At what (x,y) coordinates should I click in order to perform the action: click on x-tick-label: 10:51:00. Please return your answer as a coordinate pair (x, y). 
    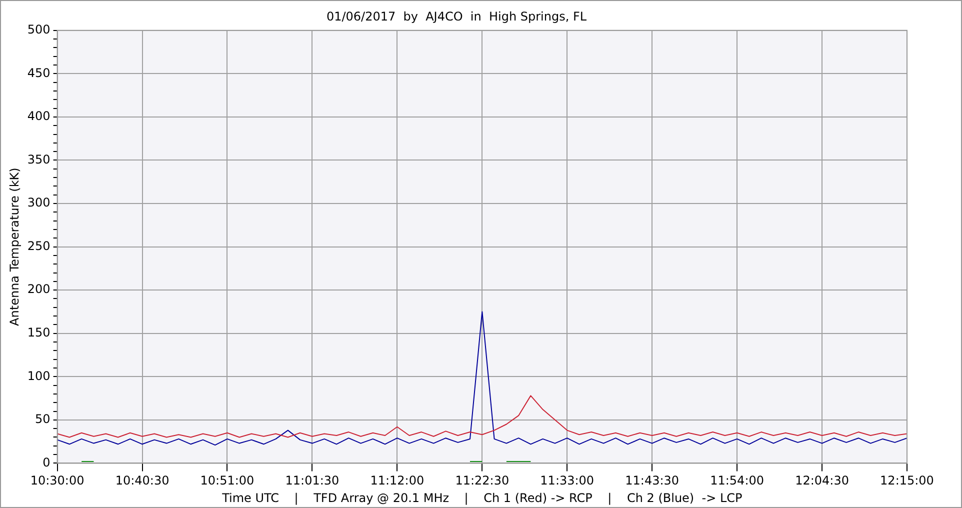
    Looking at the image, I should click on (227, 481).